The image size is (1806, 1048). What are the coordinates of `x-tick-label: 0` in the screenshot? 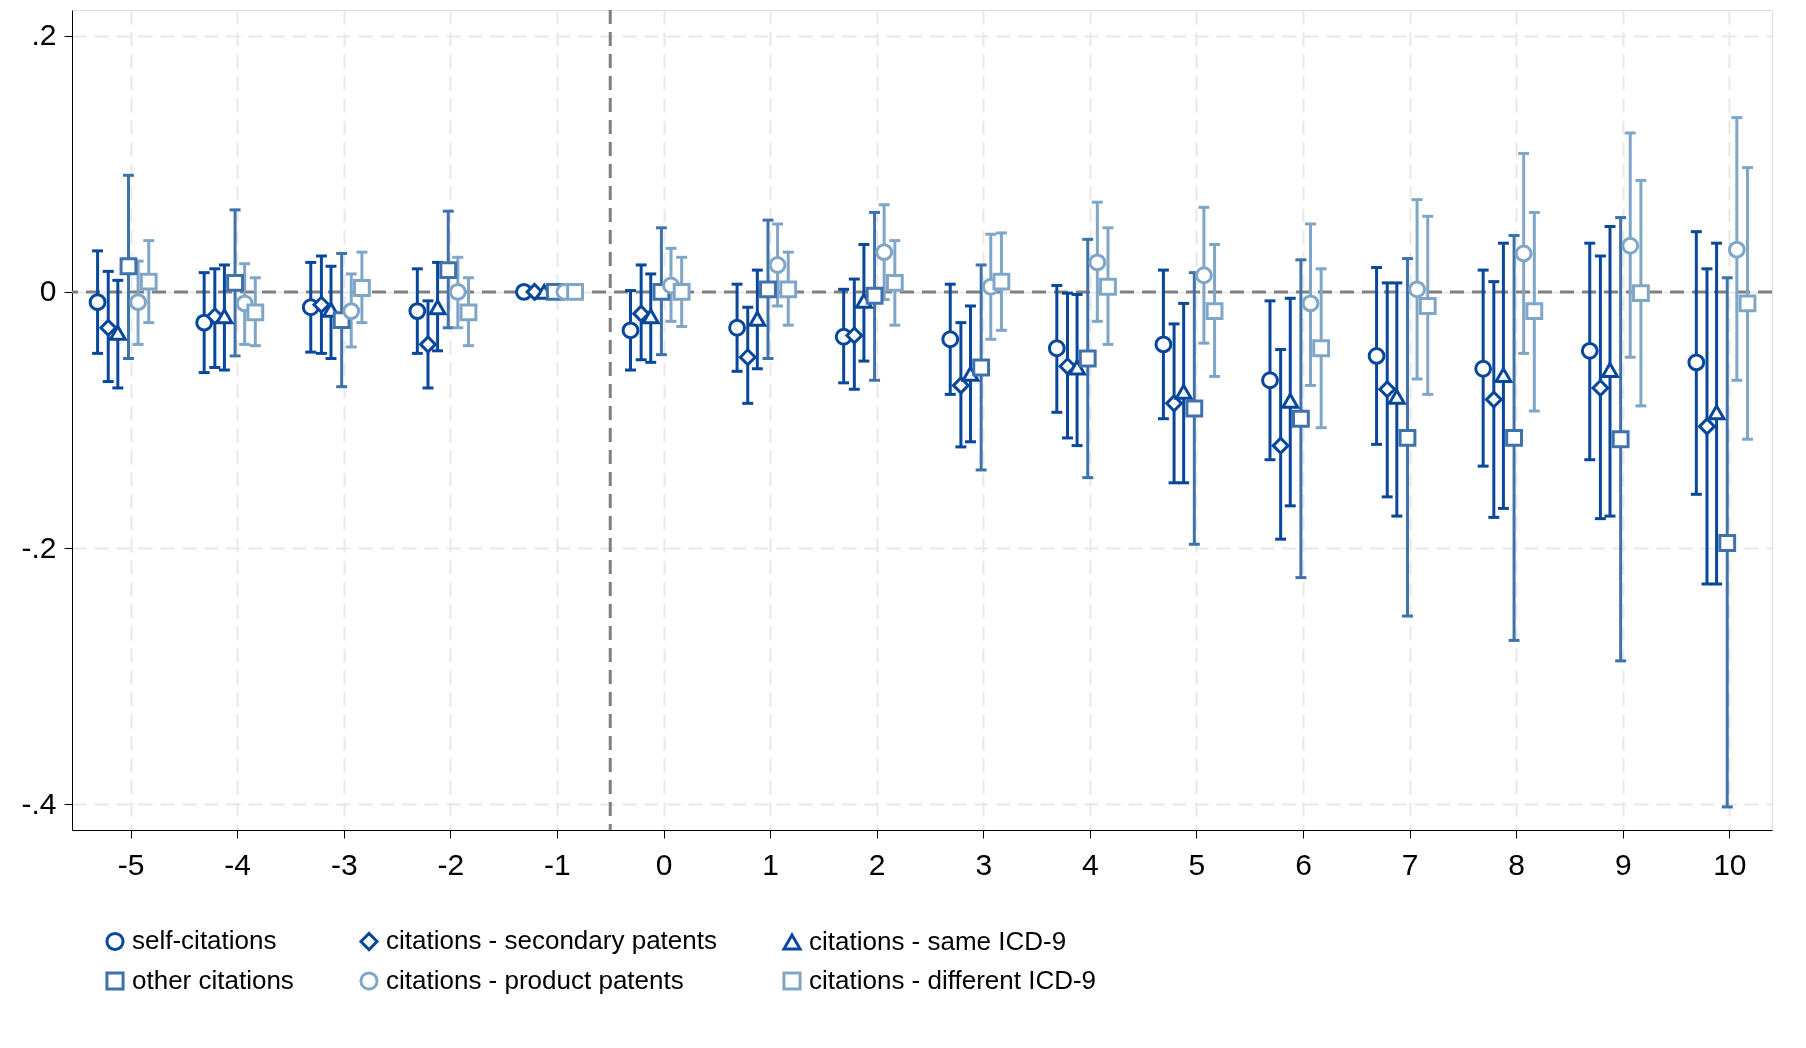 It's located at (664, 864).